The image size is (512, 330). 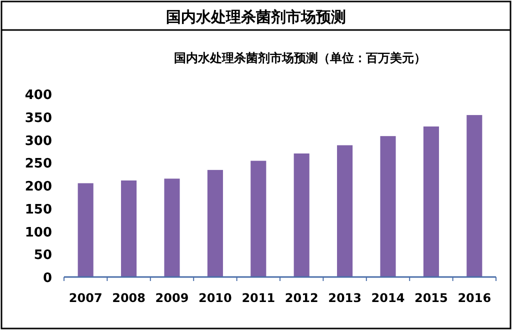 I want to click on y-tick-label: 300, so click(x=38, y=141).